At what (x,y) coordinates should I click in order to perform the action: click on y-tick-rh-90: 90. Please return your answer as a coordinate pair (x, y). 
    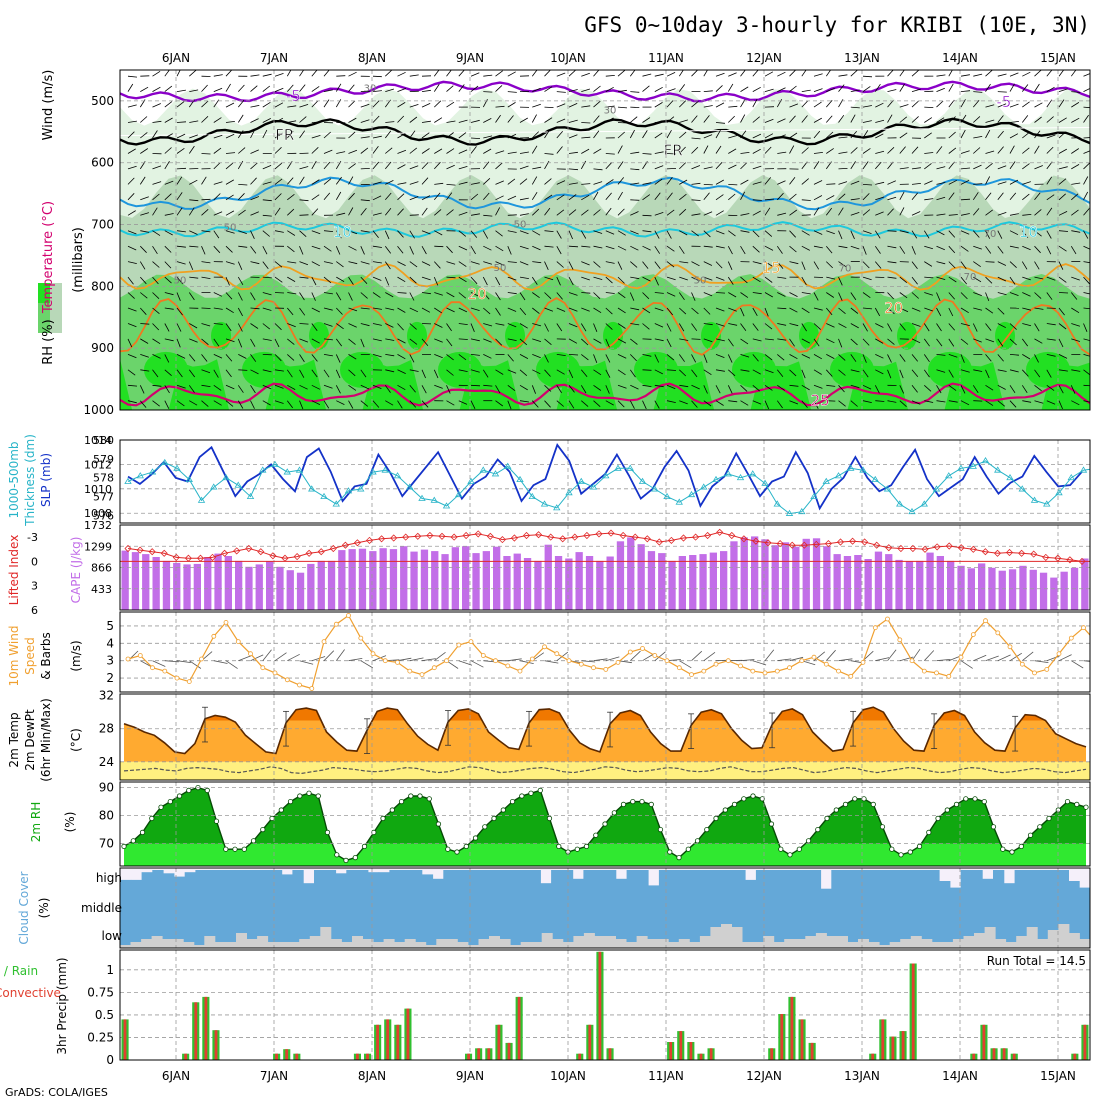
    Looking at the image, I should click on (106, 788).